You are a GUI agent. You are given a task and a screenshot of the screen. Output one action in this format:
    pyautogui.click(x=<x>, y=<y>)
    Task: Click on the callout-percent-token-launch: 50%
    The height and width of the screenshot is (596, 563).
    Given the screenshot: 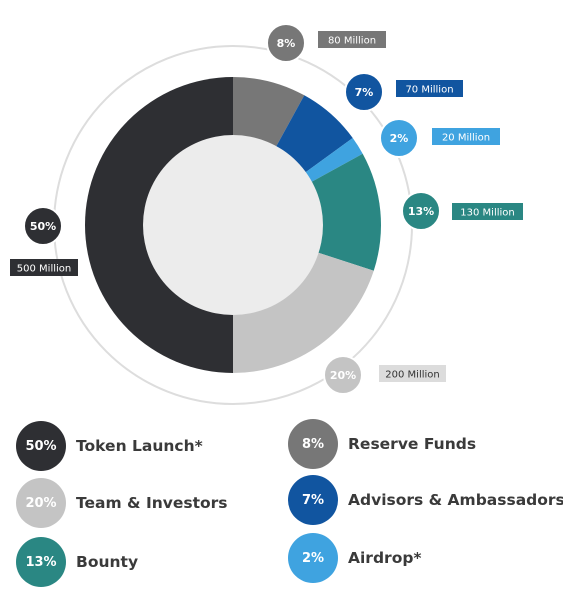 What is the action you would take?
    pyautogui.click(x=43, y=226)
    